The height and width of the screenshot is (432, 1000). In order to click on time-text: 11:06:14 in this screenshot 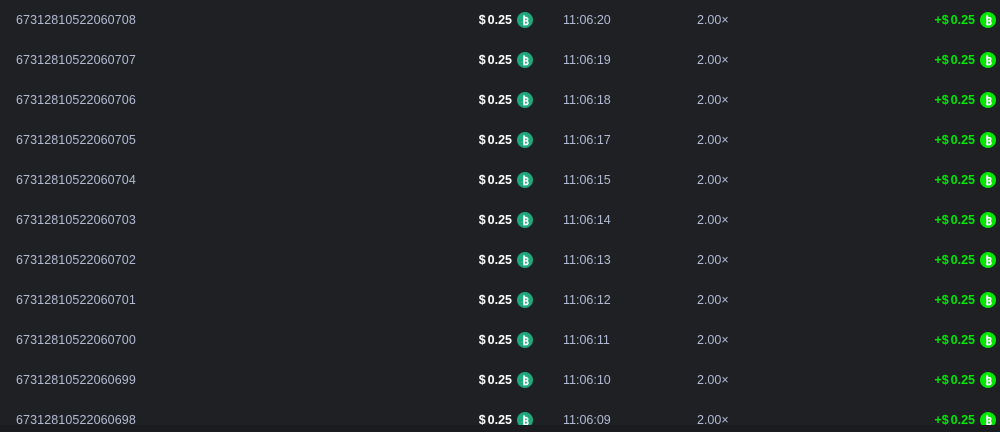, I will do `click(587, 219)`.